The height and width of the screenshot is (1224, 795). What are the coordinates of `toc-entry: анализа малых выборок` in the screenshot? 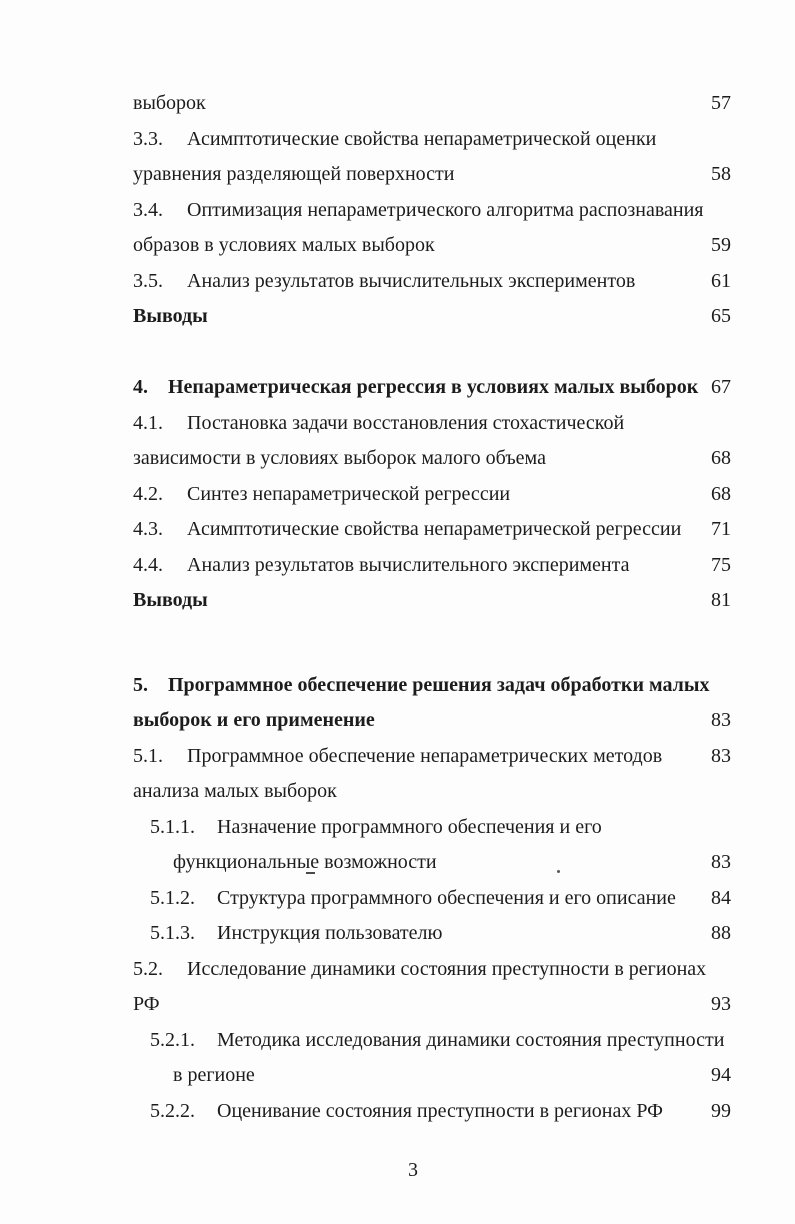 It's located at (435, 792).